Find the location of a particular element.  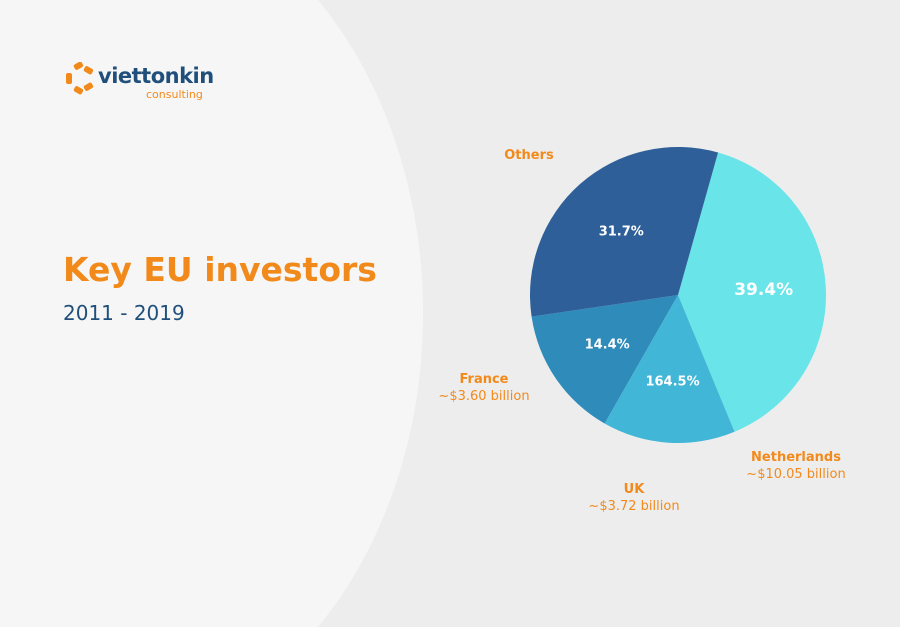

pie-slice-uk is located at coordinates (669, 369).